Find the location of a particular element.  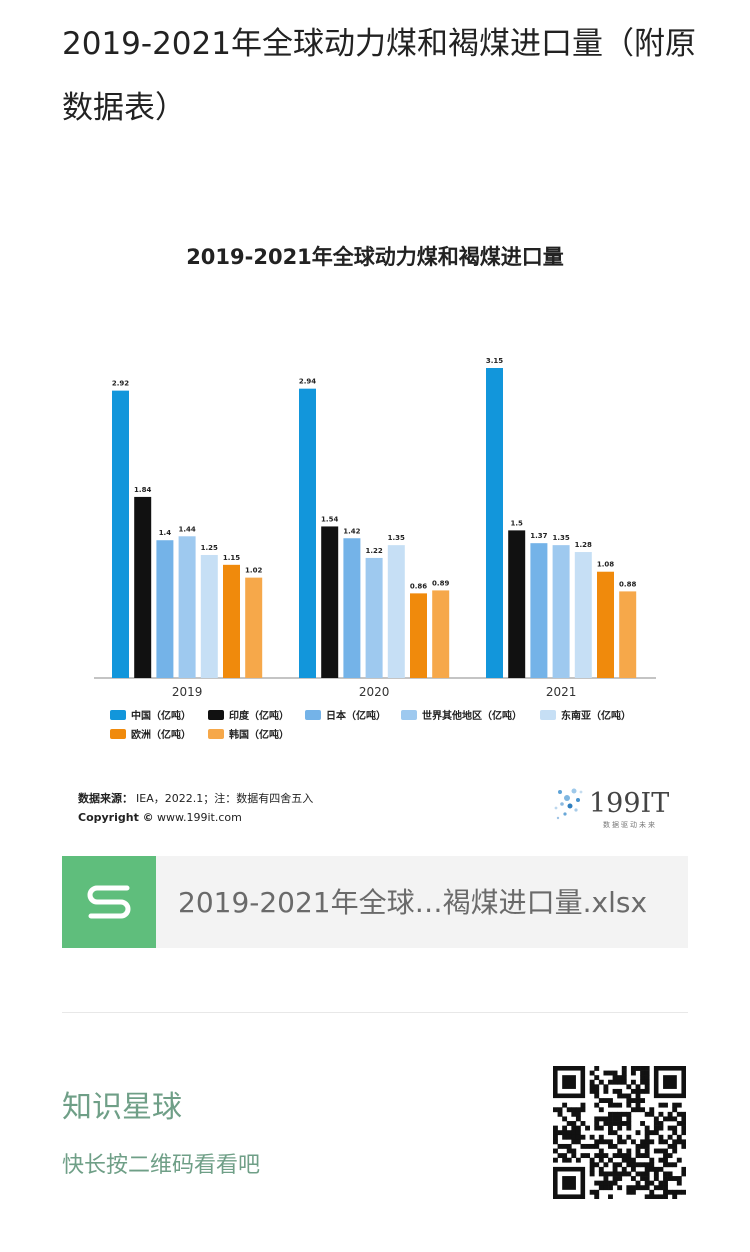

legend-label: 世界其他地区（亿吨） is located at coordinates (472, 715).